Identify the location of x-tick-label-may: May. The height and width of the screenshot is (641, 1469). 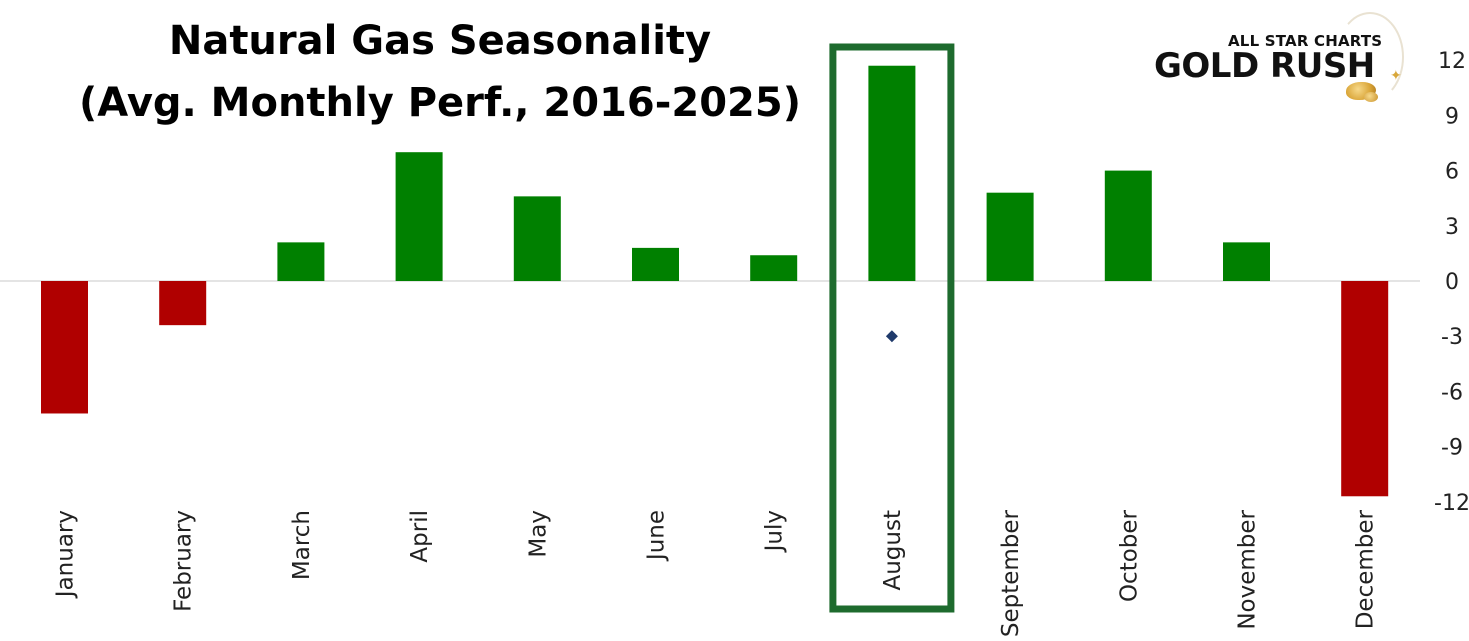
(538, 534).